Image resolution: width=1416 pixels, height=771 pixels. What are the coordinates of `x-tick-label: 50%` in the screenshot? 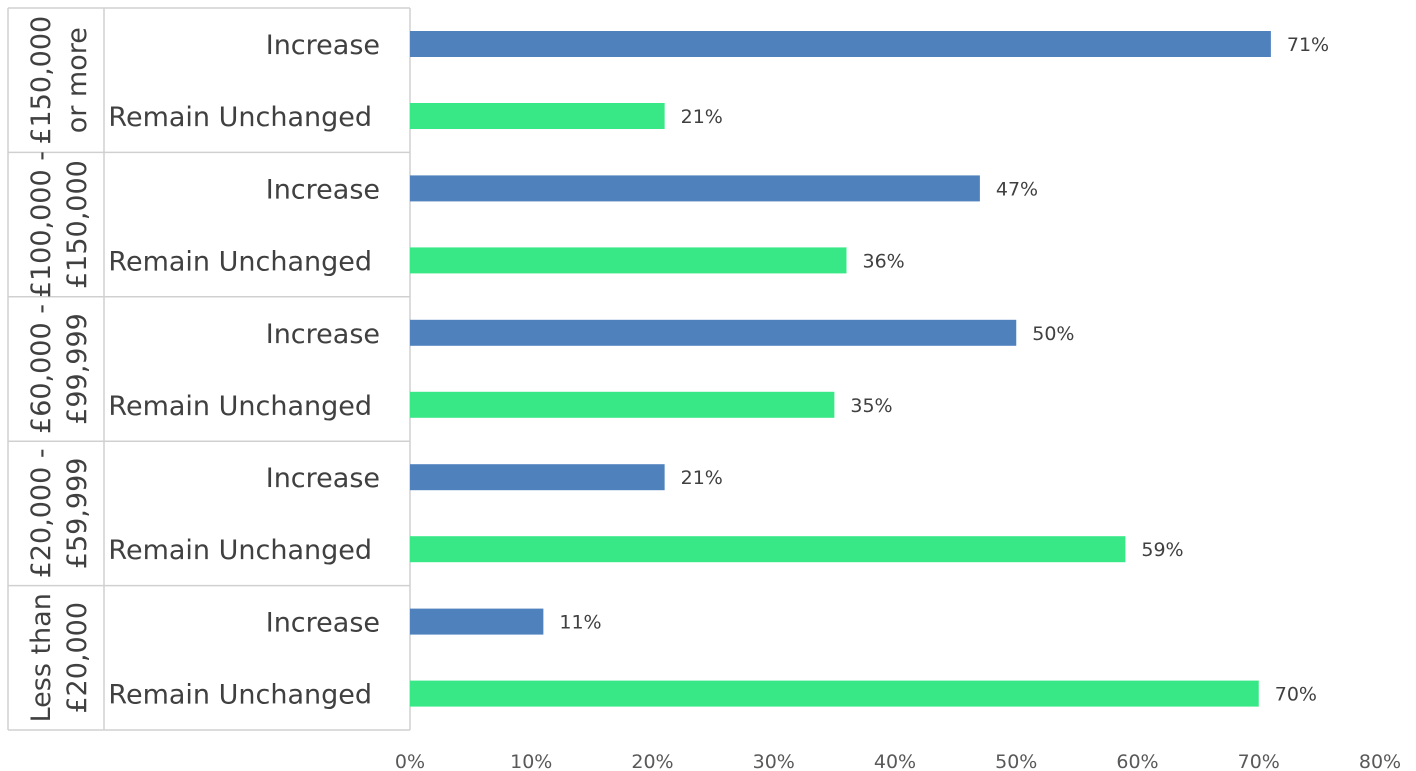 It's located at (1016, 761).